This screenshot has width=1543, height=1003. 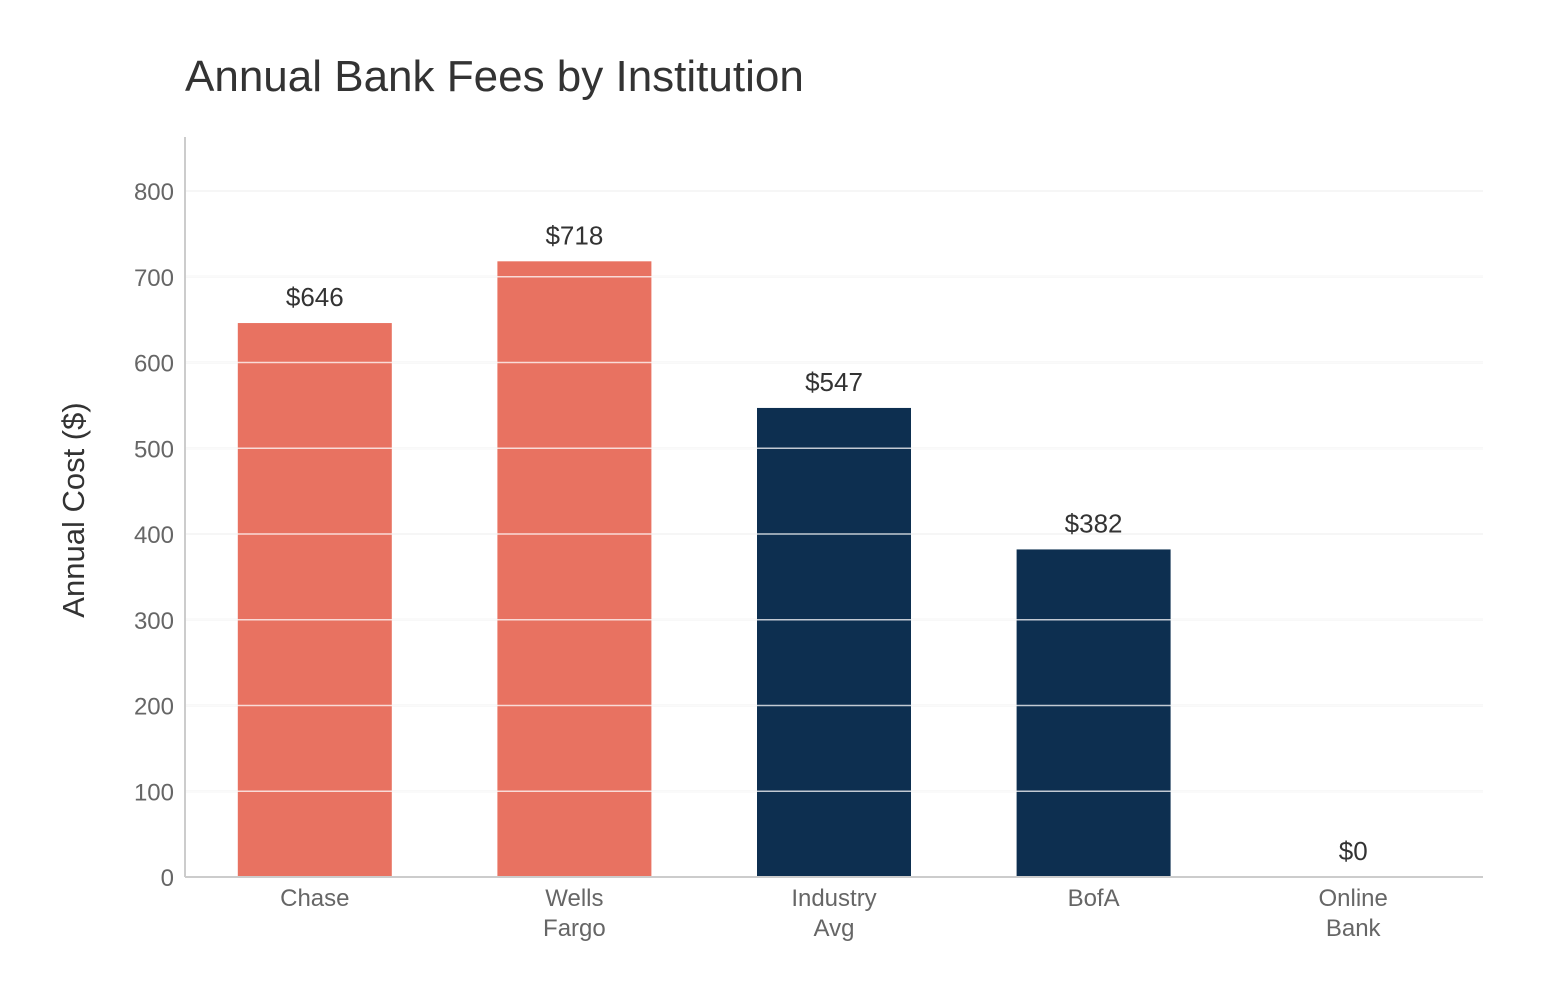 I want to click on x-axis-categories: Chase Wells Fargo Industry Avg BofA Online Bank, so click(x=834, y=913).